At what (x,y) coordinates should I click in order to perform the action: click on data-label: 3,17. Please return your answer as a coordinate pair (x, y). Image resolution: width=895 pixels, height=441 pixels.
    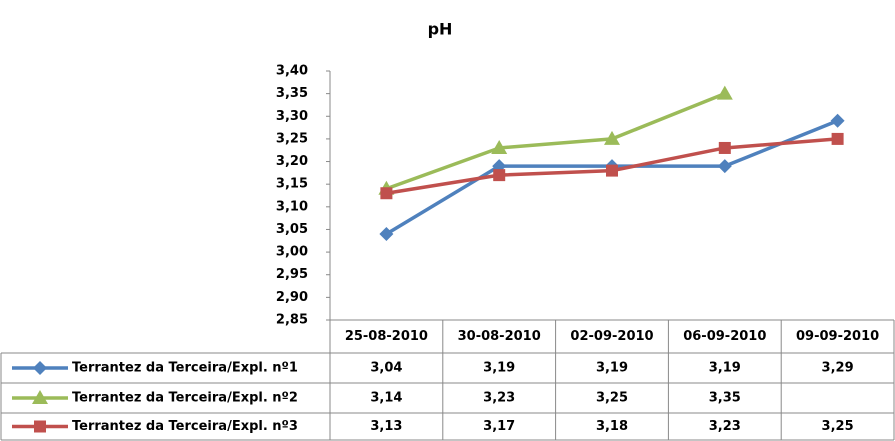
    Looking at the image, I should click on (499, 426).